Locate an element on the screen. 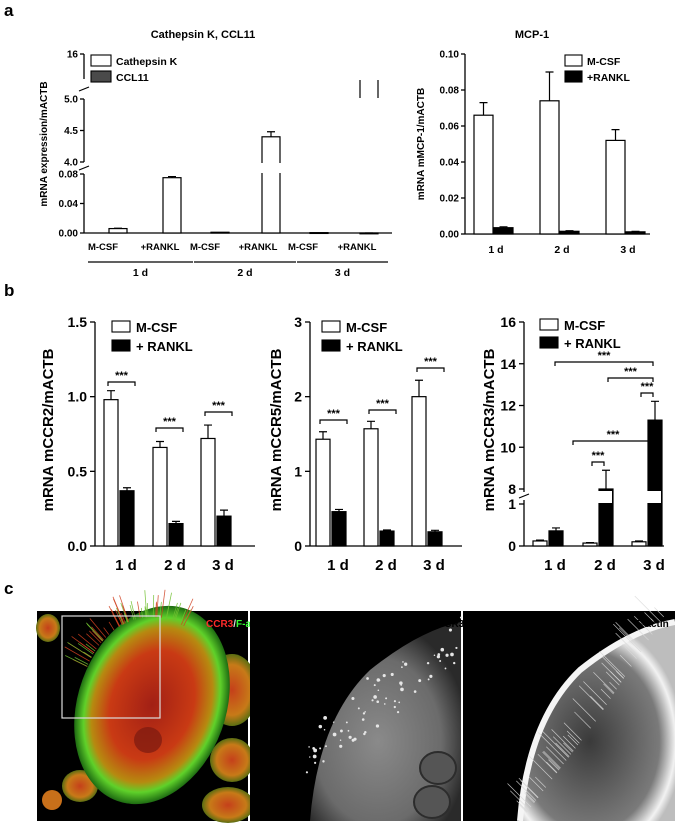 This screenshot has width=675, height=823. legend-label: M-CSF is located at coordinates (366, 327).